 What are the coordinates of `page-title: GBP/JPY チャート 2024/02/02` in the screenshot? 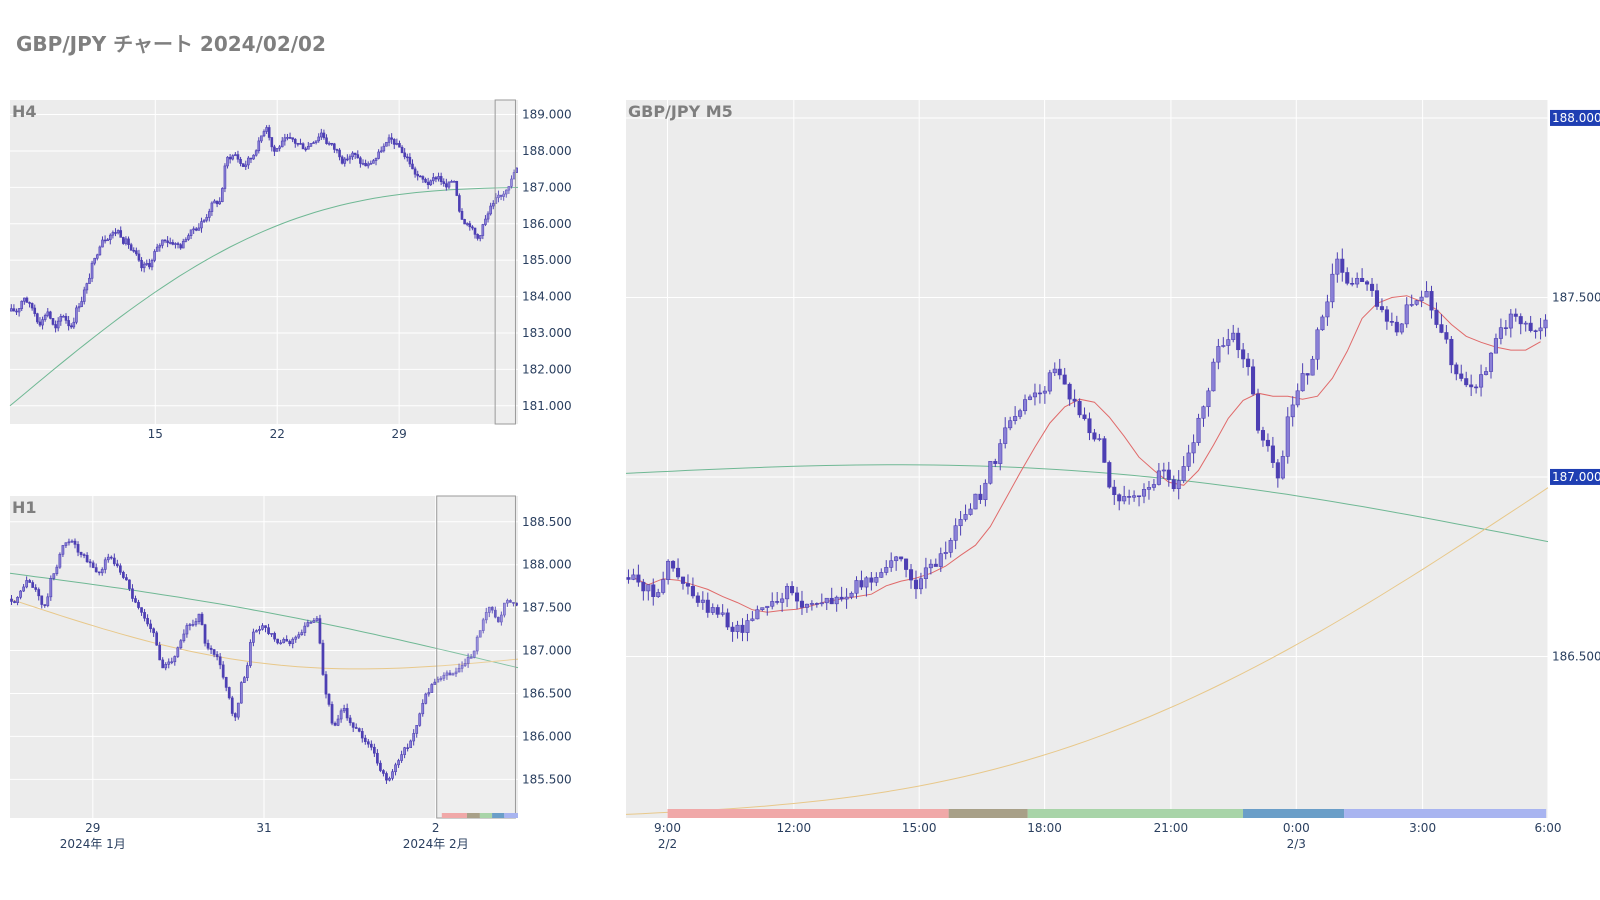 It's located at (171, 44).